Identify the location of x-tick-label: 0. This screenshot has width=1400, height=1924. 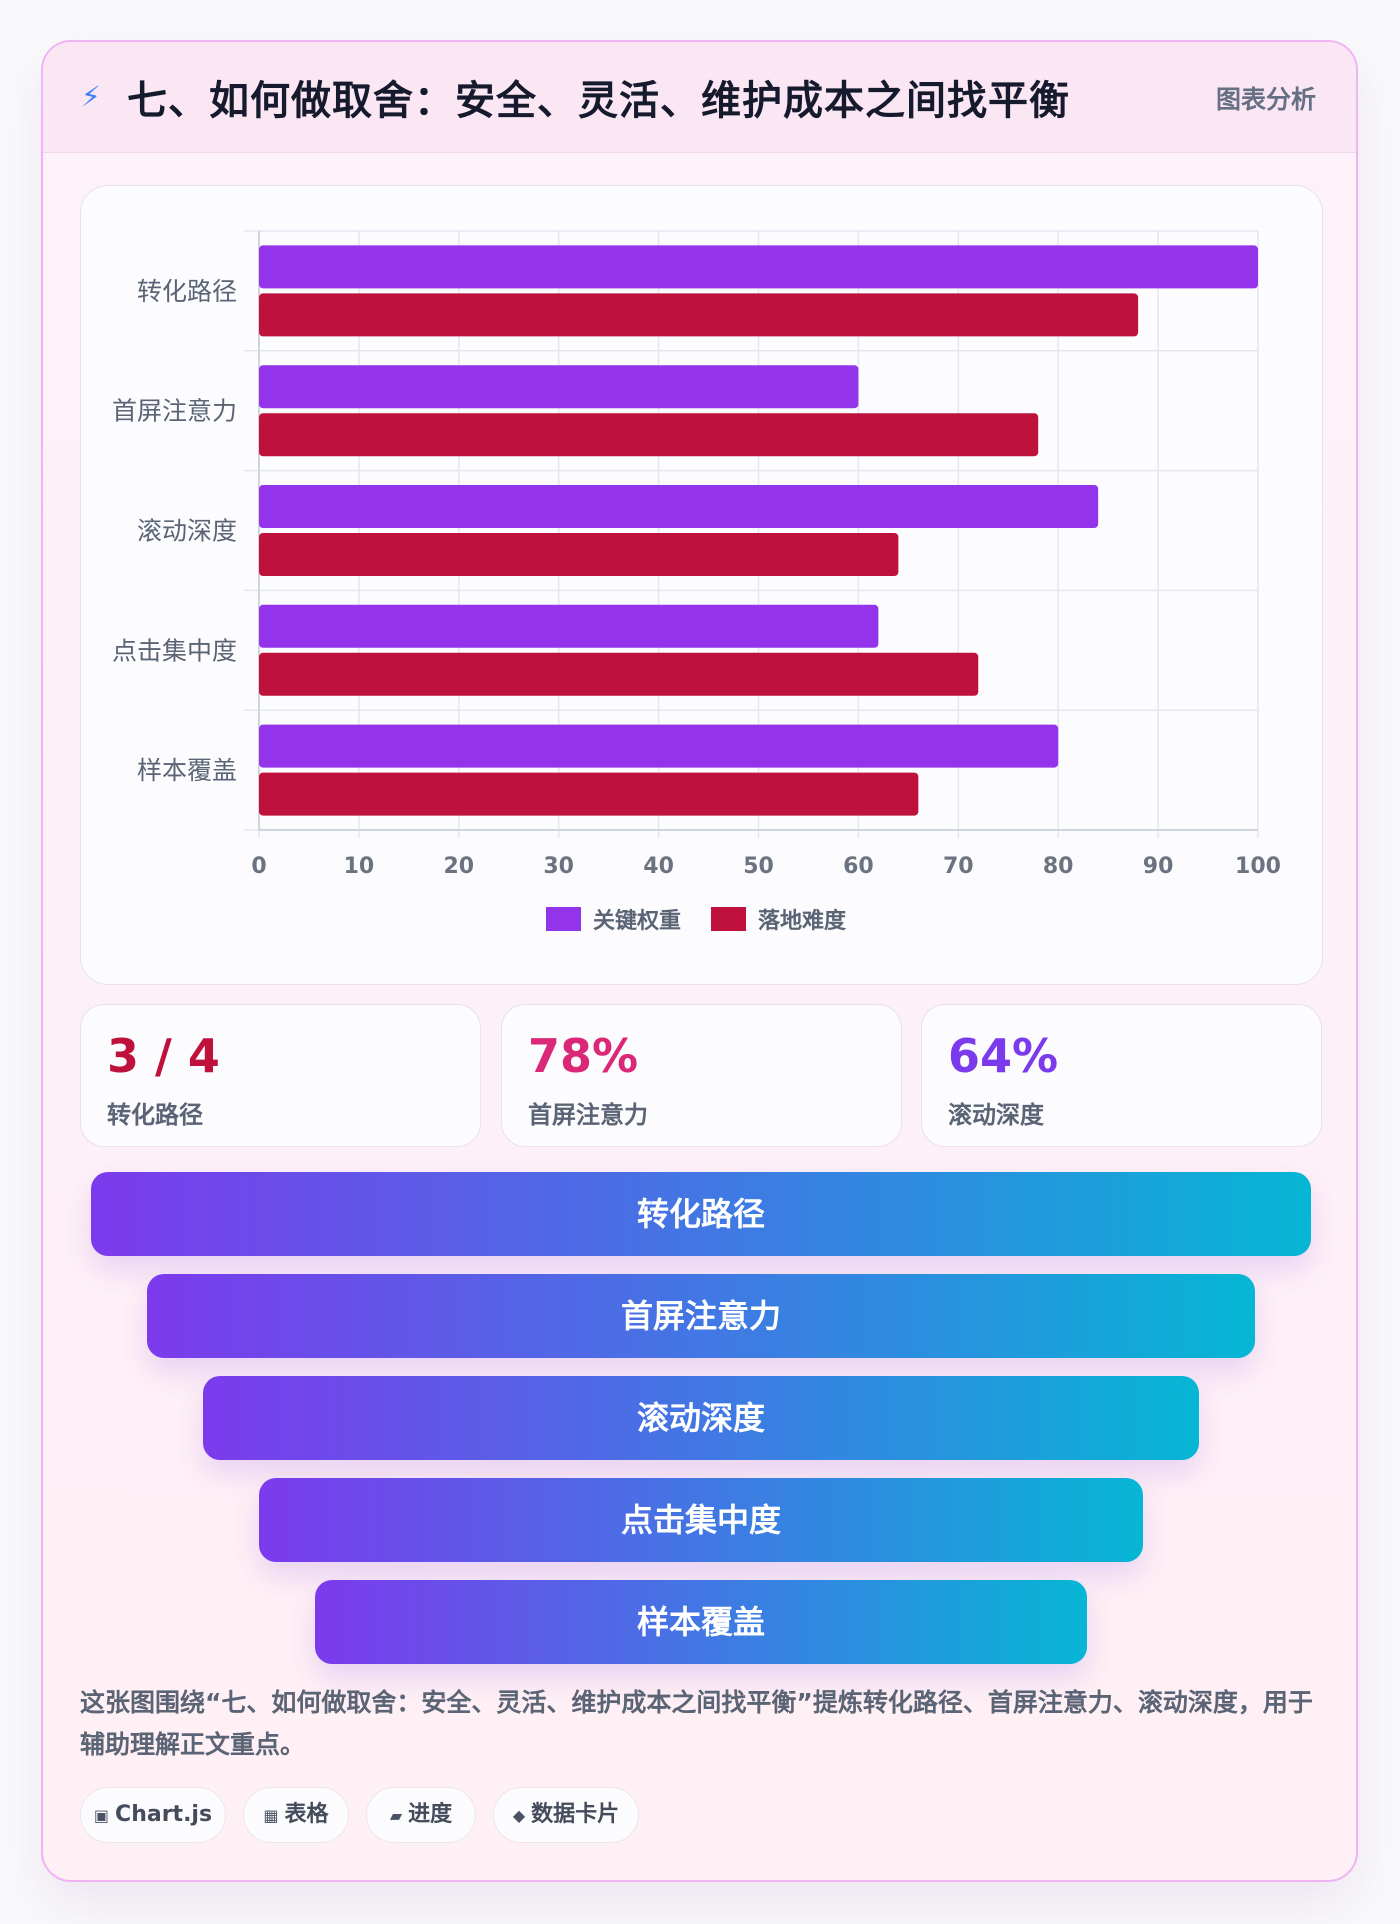
(258, 866).